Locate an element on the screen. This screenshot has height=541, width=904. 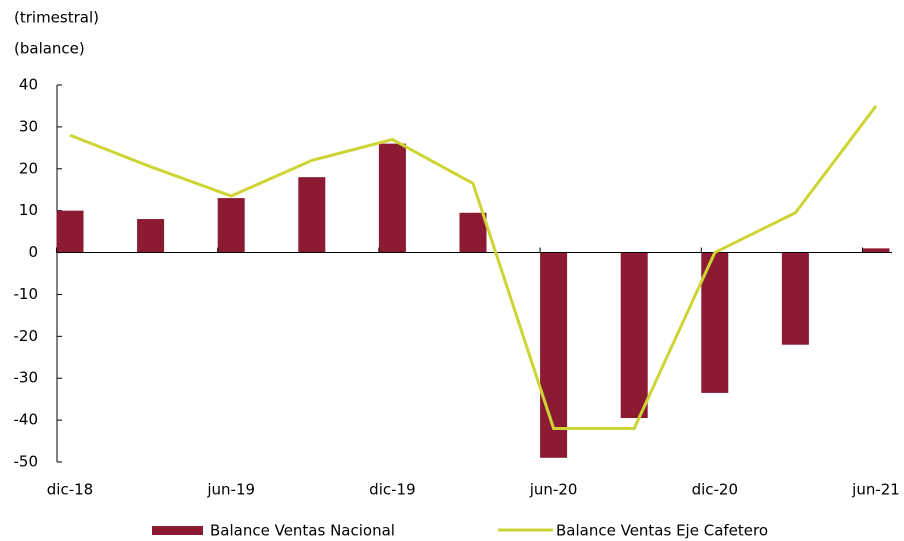
y-tick-label: -10 is located at coordinates (26, 294).